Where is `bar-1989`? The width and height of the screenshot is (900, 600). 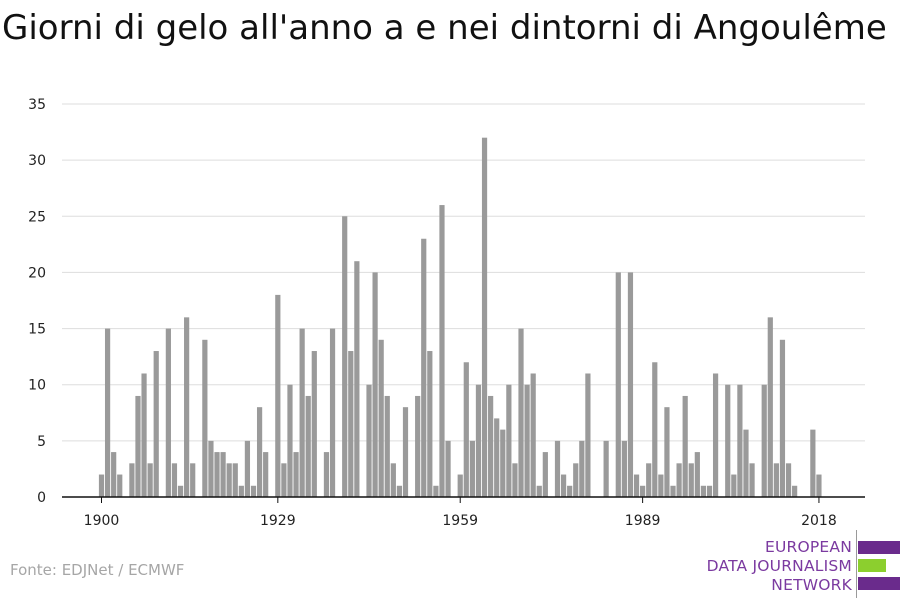
bar-1989 is located at coordinates (643, 491).